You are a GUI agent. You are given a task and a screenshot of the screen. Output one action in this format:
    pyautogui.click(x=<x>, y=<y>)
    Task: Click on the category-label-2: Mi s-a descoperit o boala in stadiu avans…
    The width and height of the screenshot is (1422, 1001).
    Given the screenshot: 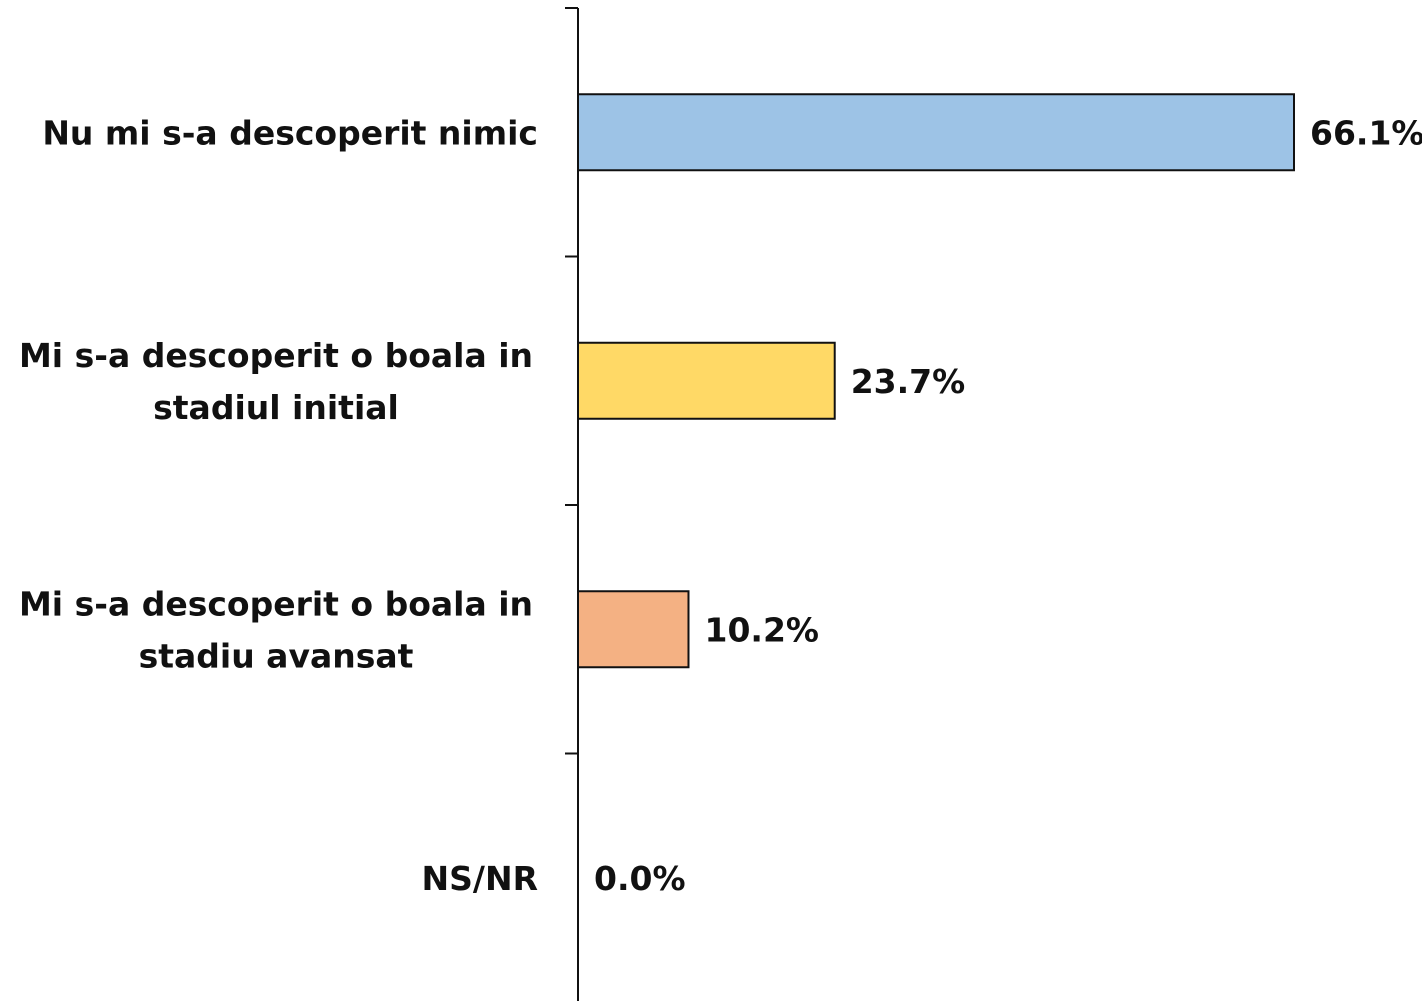 What is the action you would take?
    pyautogui.click(x=276, y=629)
    